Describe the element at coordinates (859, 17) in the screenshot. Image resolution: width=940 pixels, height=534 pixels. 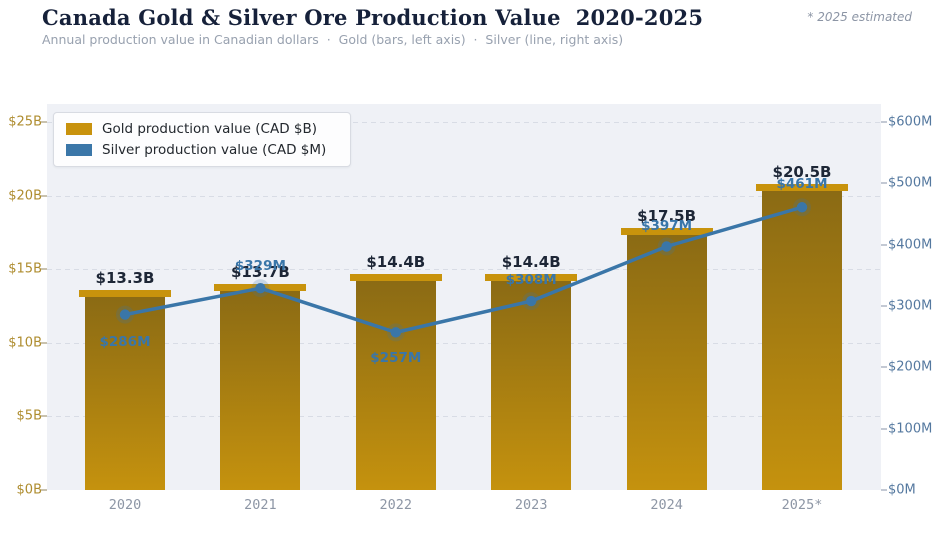
I see `estimated-note: * 2025 estimated` at that location.